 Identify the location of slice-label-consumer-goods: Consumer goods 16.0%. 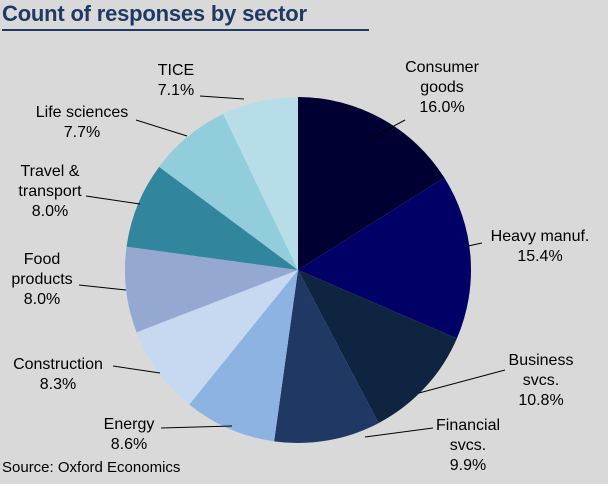
(442, 87).